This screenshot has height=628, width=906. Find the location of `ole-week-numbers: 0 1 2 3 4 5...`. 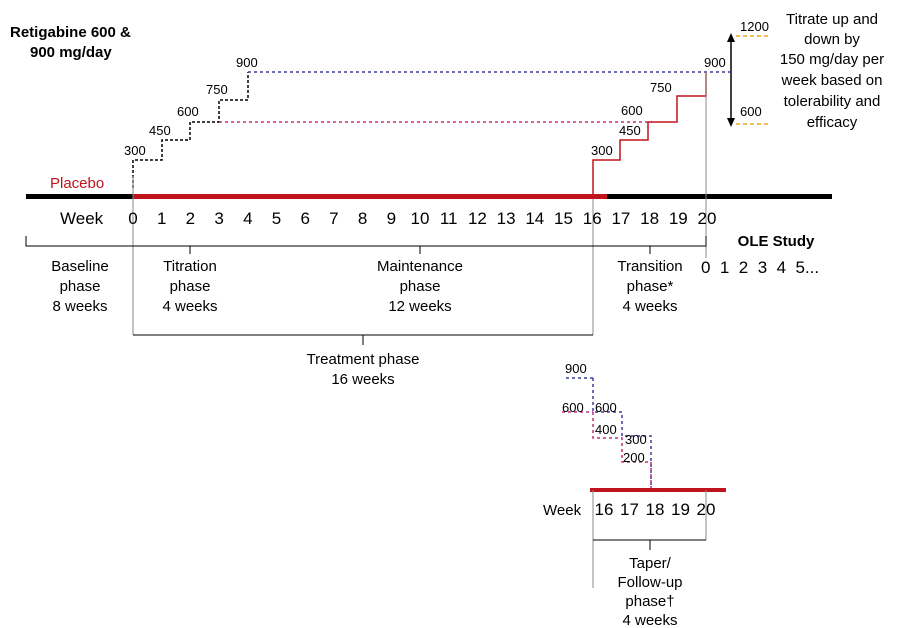

ole-week-numbers: 0 1 2 3 4 5... is located at coordinates (760, 267).